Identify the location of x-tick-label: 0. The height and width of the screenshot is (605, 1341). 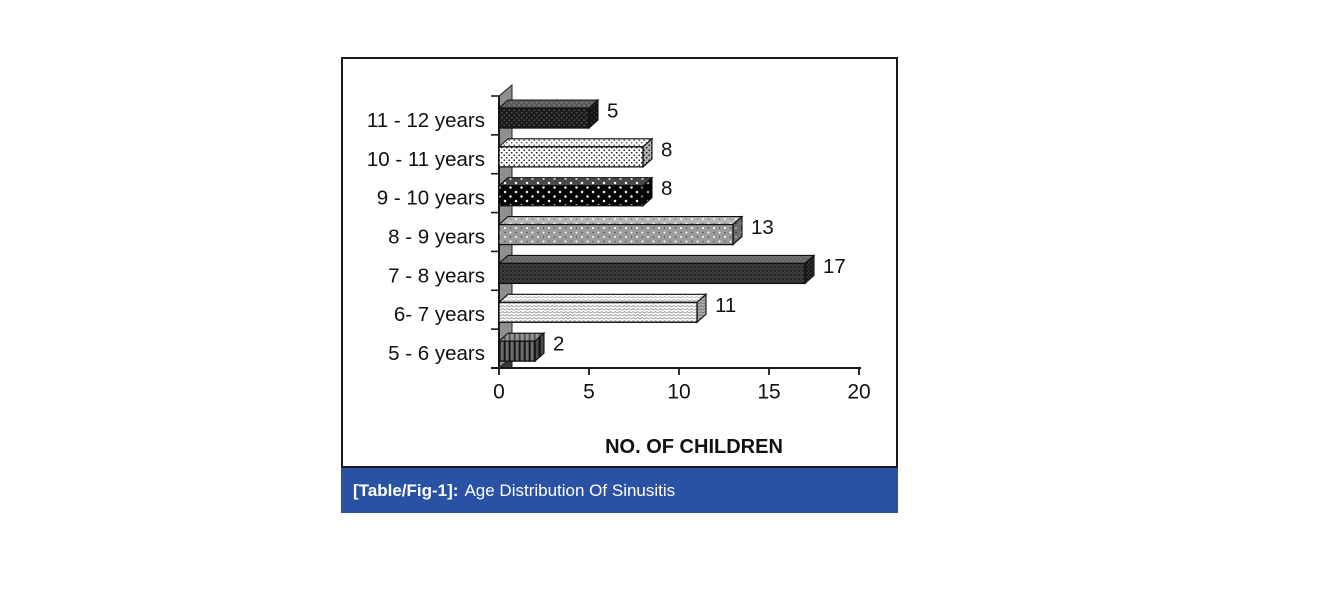
(499, 392).